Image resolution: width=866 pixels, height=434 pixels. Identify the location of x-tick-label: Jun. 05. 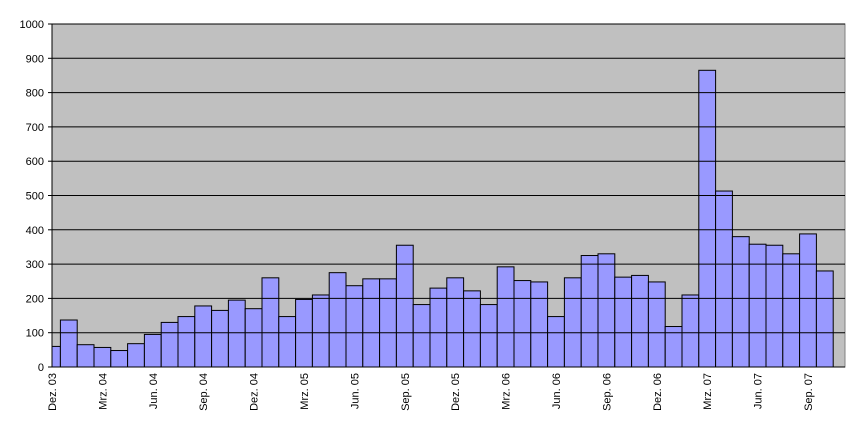
(355, 391).